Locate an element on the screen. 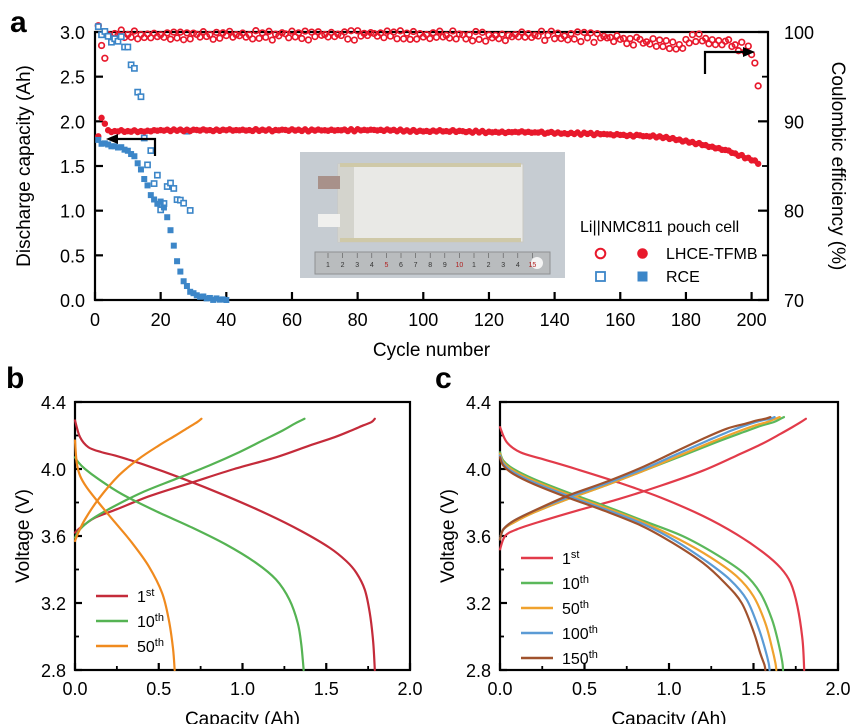 This screenshot has width=855, height=724. curve-10th-charge is located at coordinates (189, 478).